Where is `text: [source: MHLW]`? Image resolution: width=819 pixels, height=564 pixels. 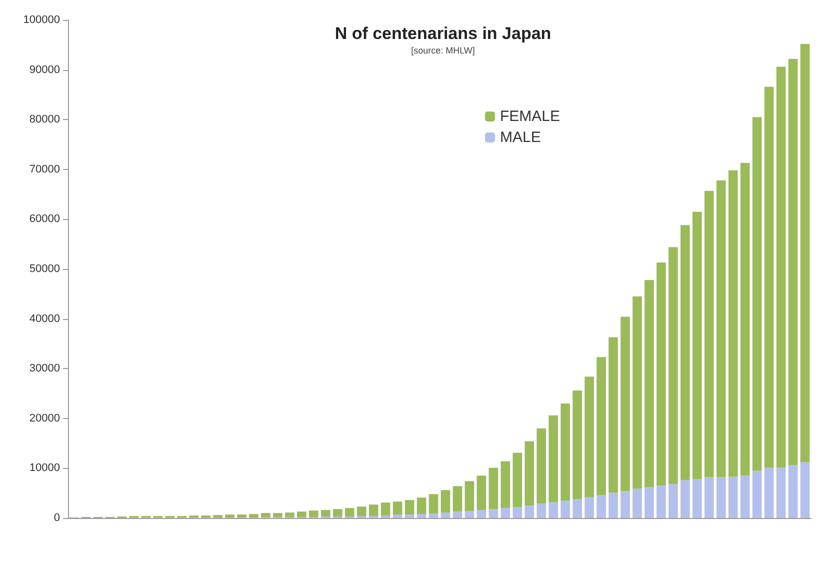
text: [source: MHLW] is located at coordinates (443, 51).